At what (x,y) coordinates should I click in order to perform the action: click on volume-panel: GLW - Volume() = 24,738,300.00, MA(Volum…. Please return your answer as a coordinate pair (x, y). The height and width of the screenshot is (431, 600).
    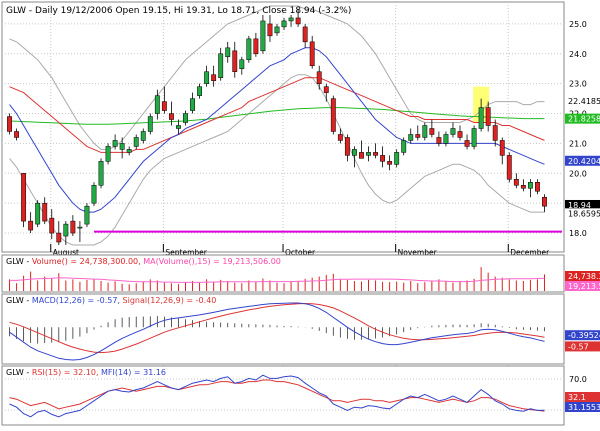
    Looking at the image, I should click on (300, 273).